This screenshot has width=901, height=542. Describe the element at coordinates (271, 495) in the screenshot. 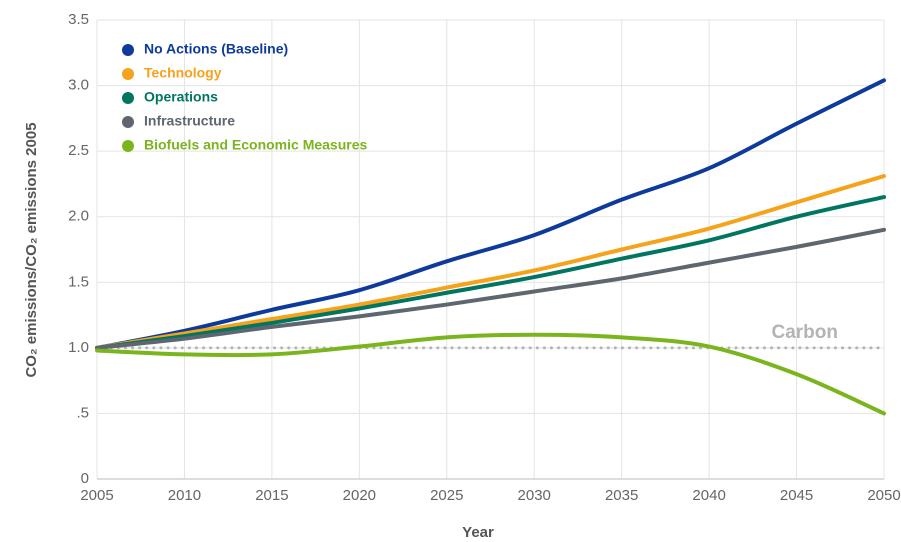

I see `x-tick-label: 2015` at that location.